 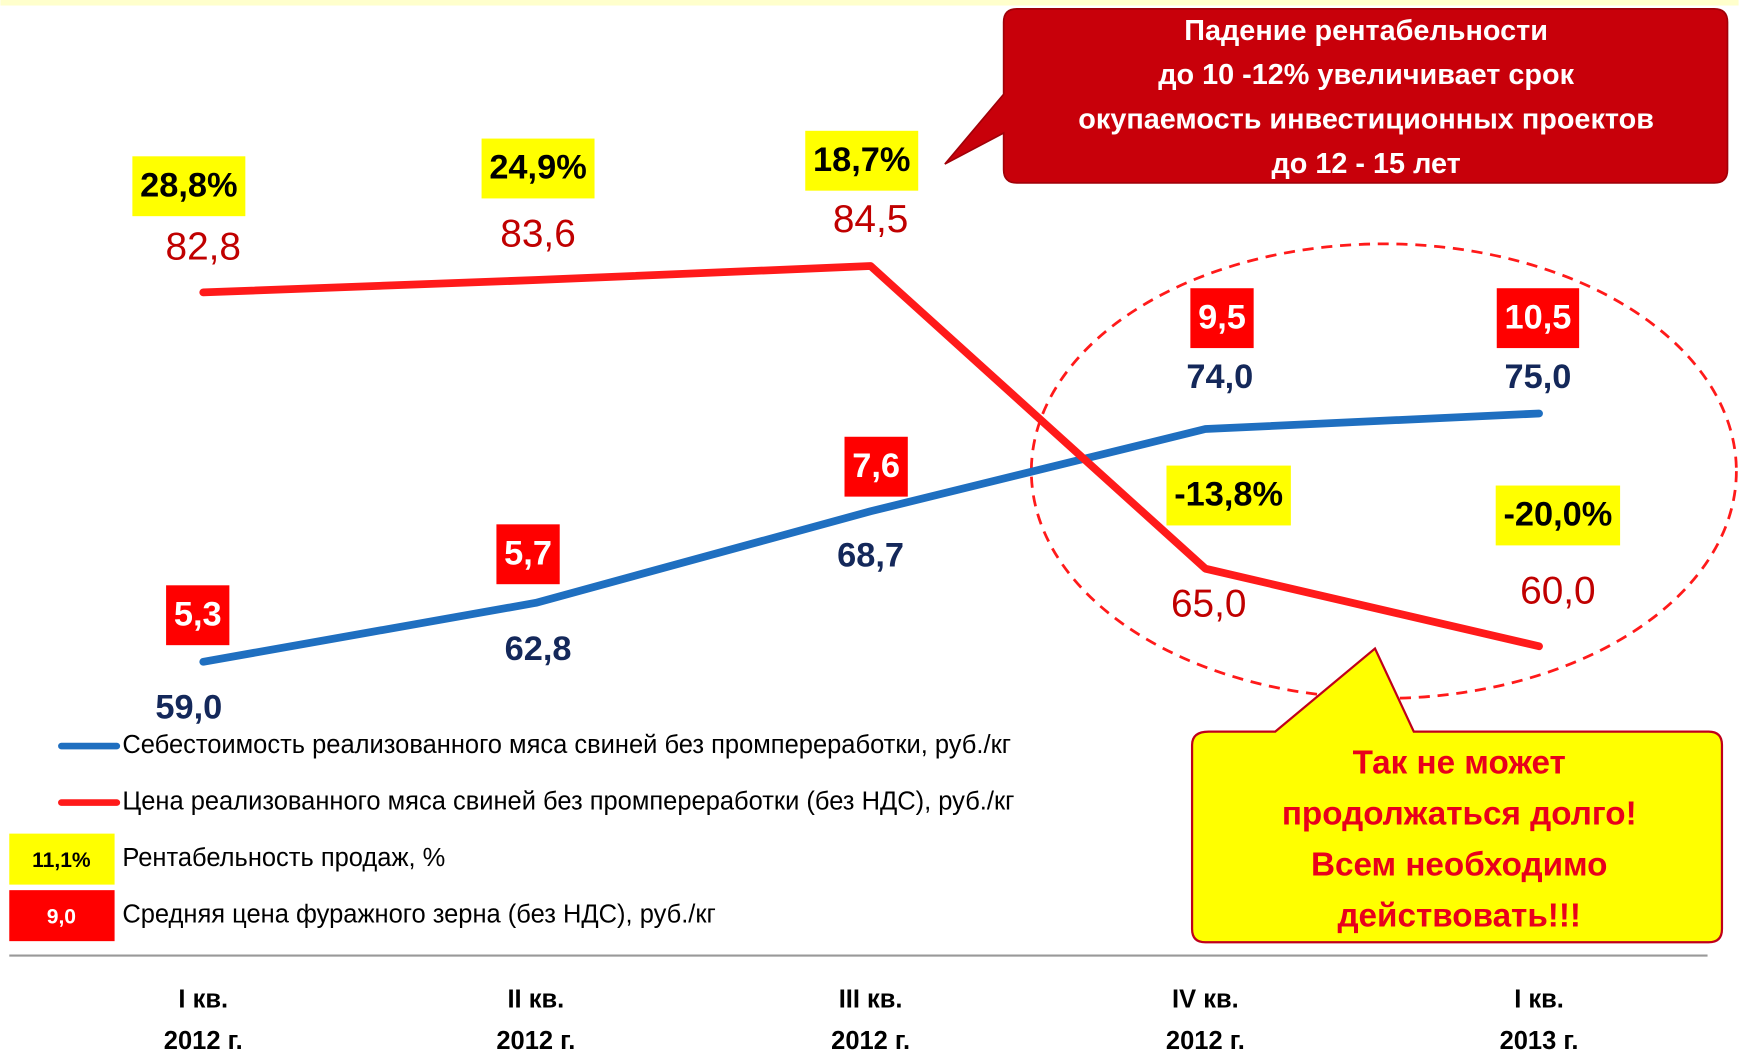 What do you see at coordinates (1219, 377) in the screenshot?
I see `data-label: 74,0` at bounding box center [1219, 377].